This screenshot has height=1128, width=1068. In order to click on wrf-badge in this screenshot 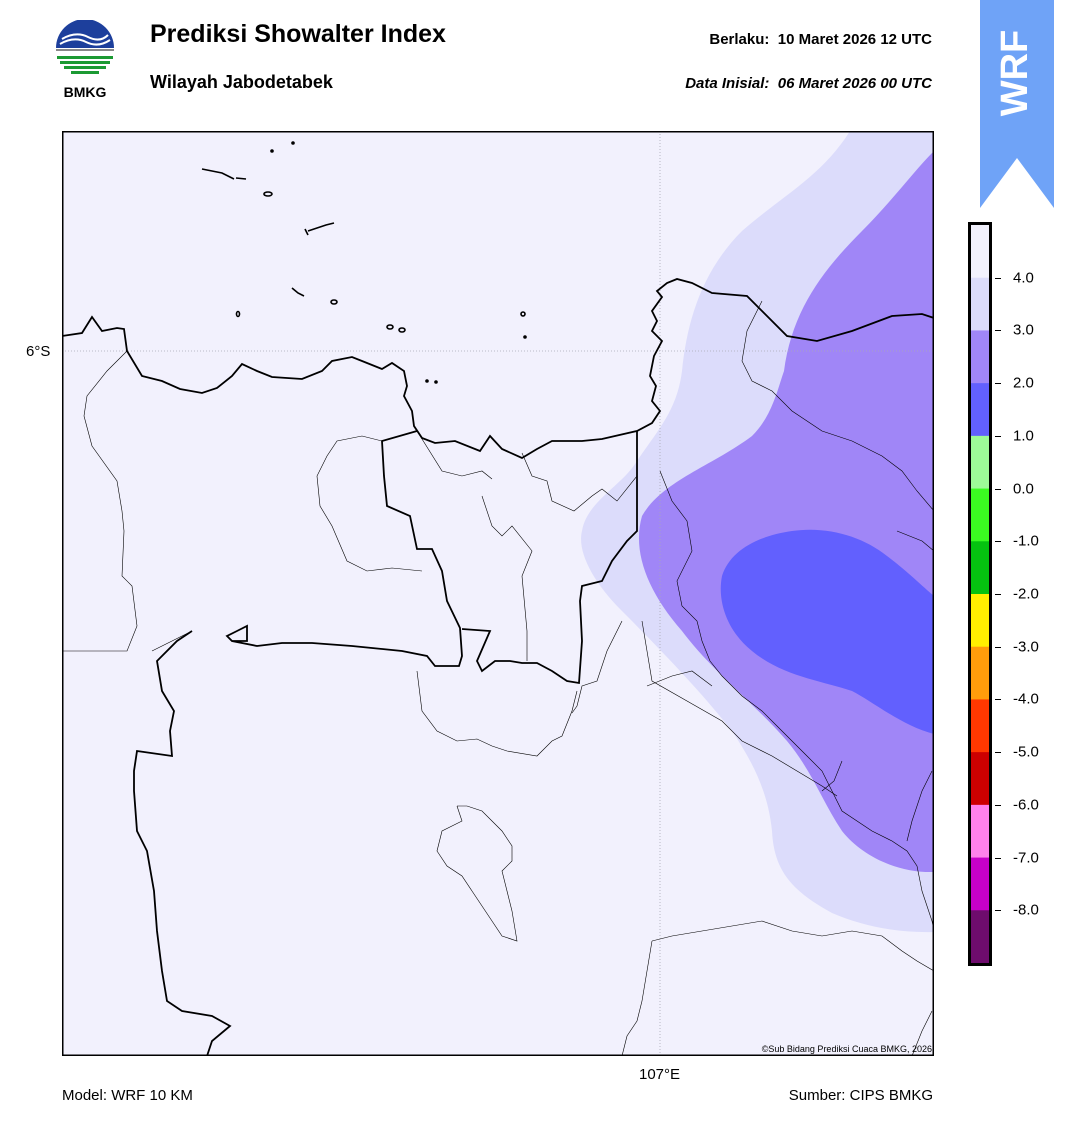, I will do `click(1017, 104)`.